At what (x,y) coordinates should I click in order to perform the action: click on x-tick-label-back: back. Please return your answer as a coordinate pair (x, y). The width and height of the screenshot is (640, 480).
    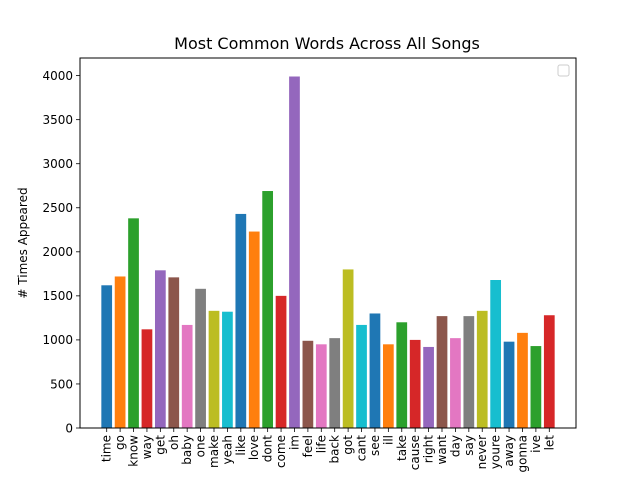
    Looking at the image, I should click on (335, 449).